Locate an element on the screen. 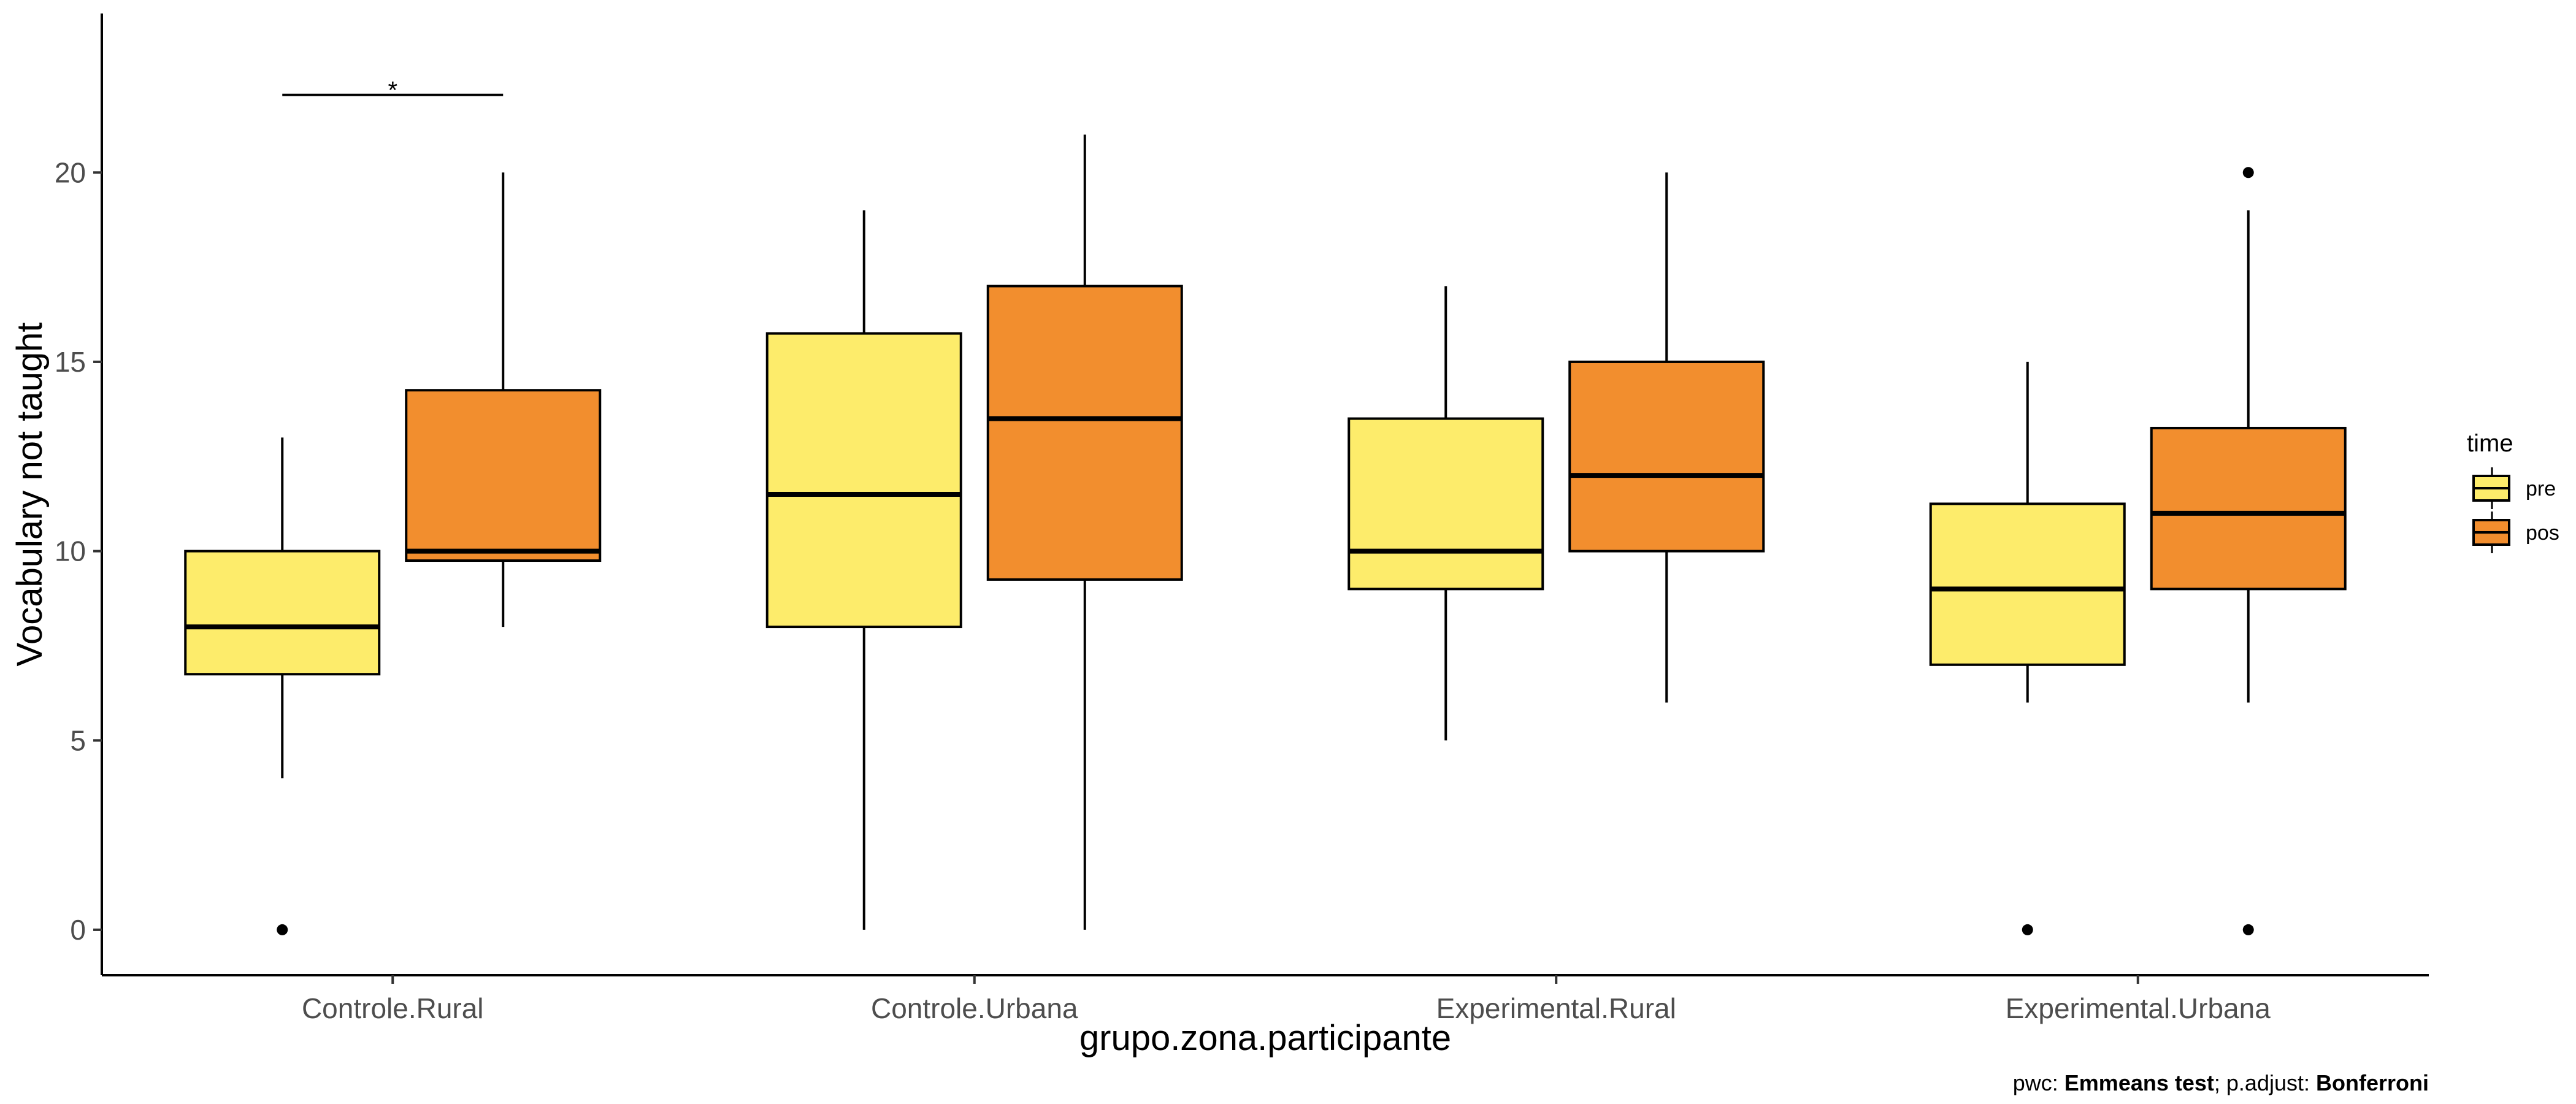  caption-prefix: pwc: is located at coordinates (2038, 1082).